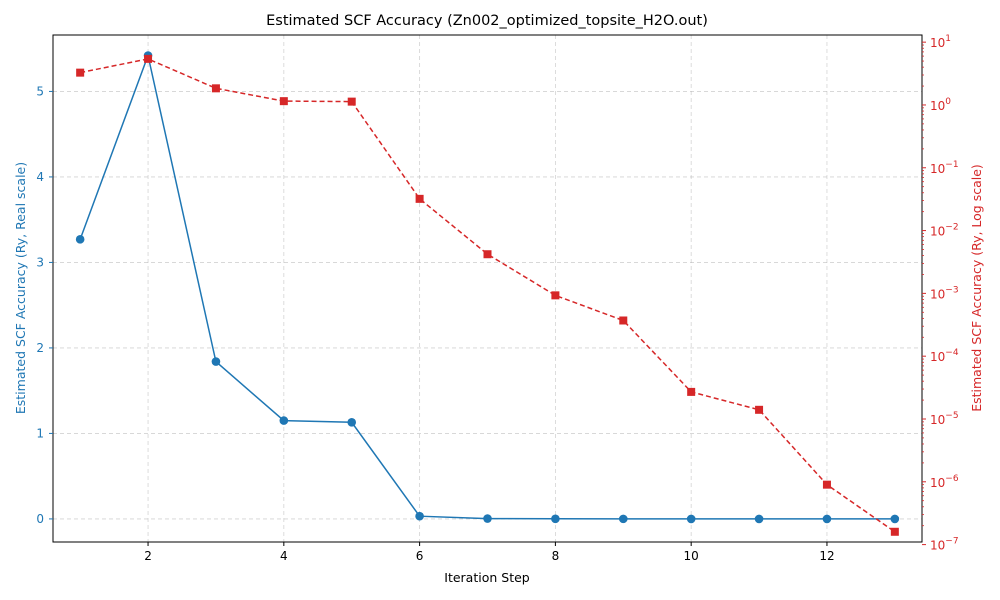 This screenshot has height=600, width=1000. I want to click on y-right-tick-label: 10⁻³, so click(944, 293).